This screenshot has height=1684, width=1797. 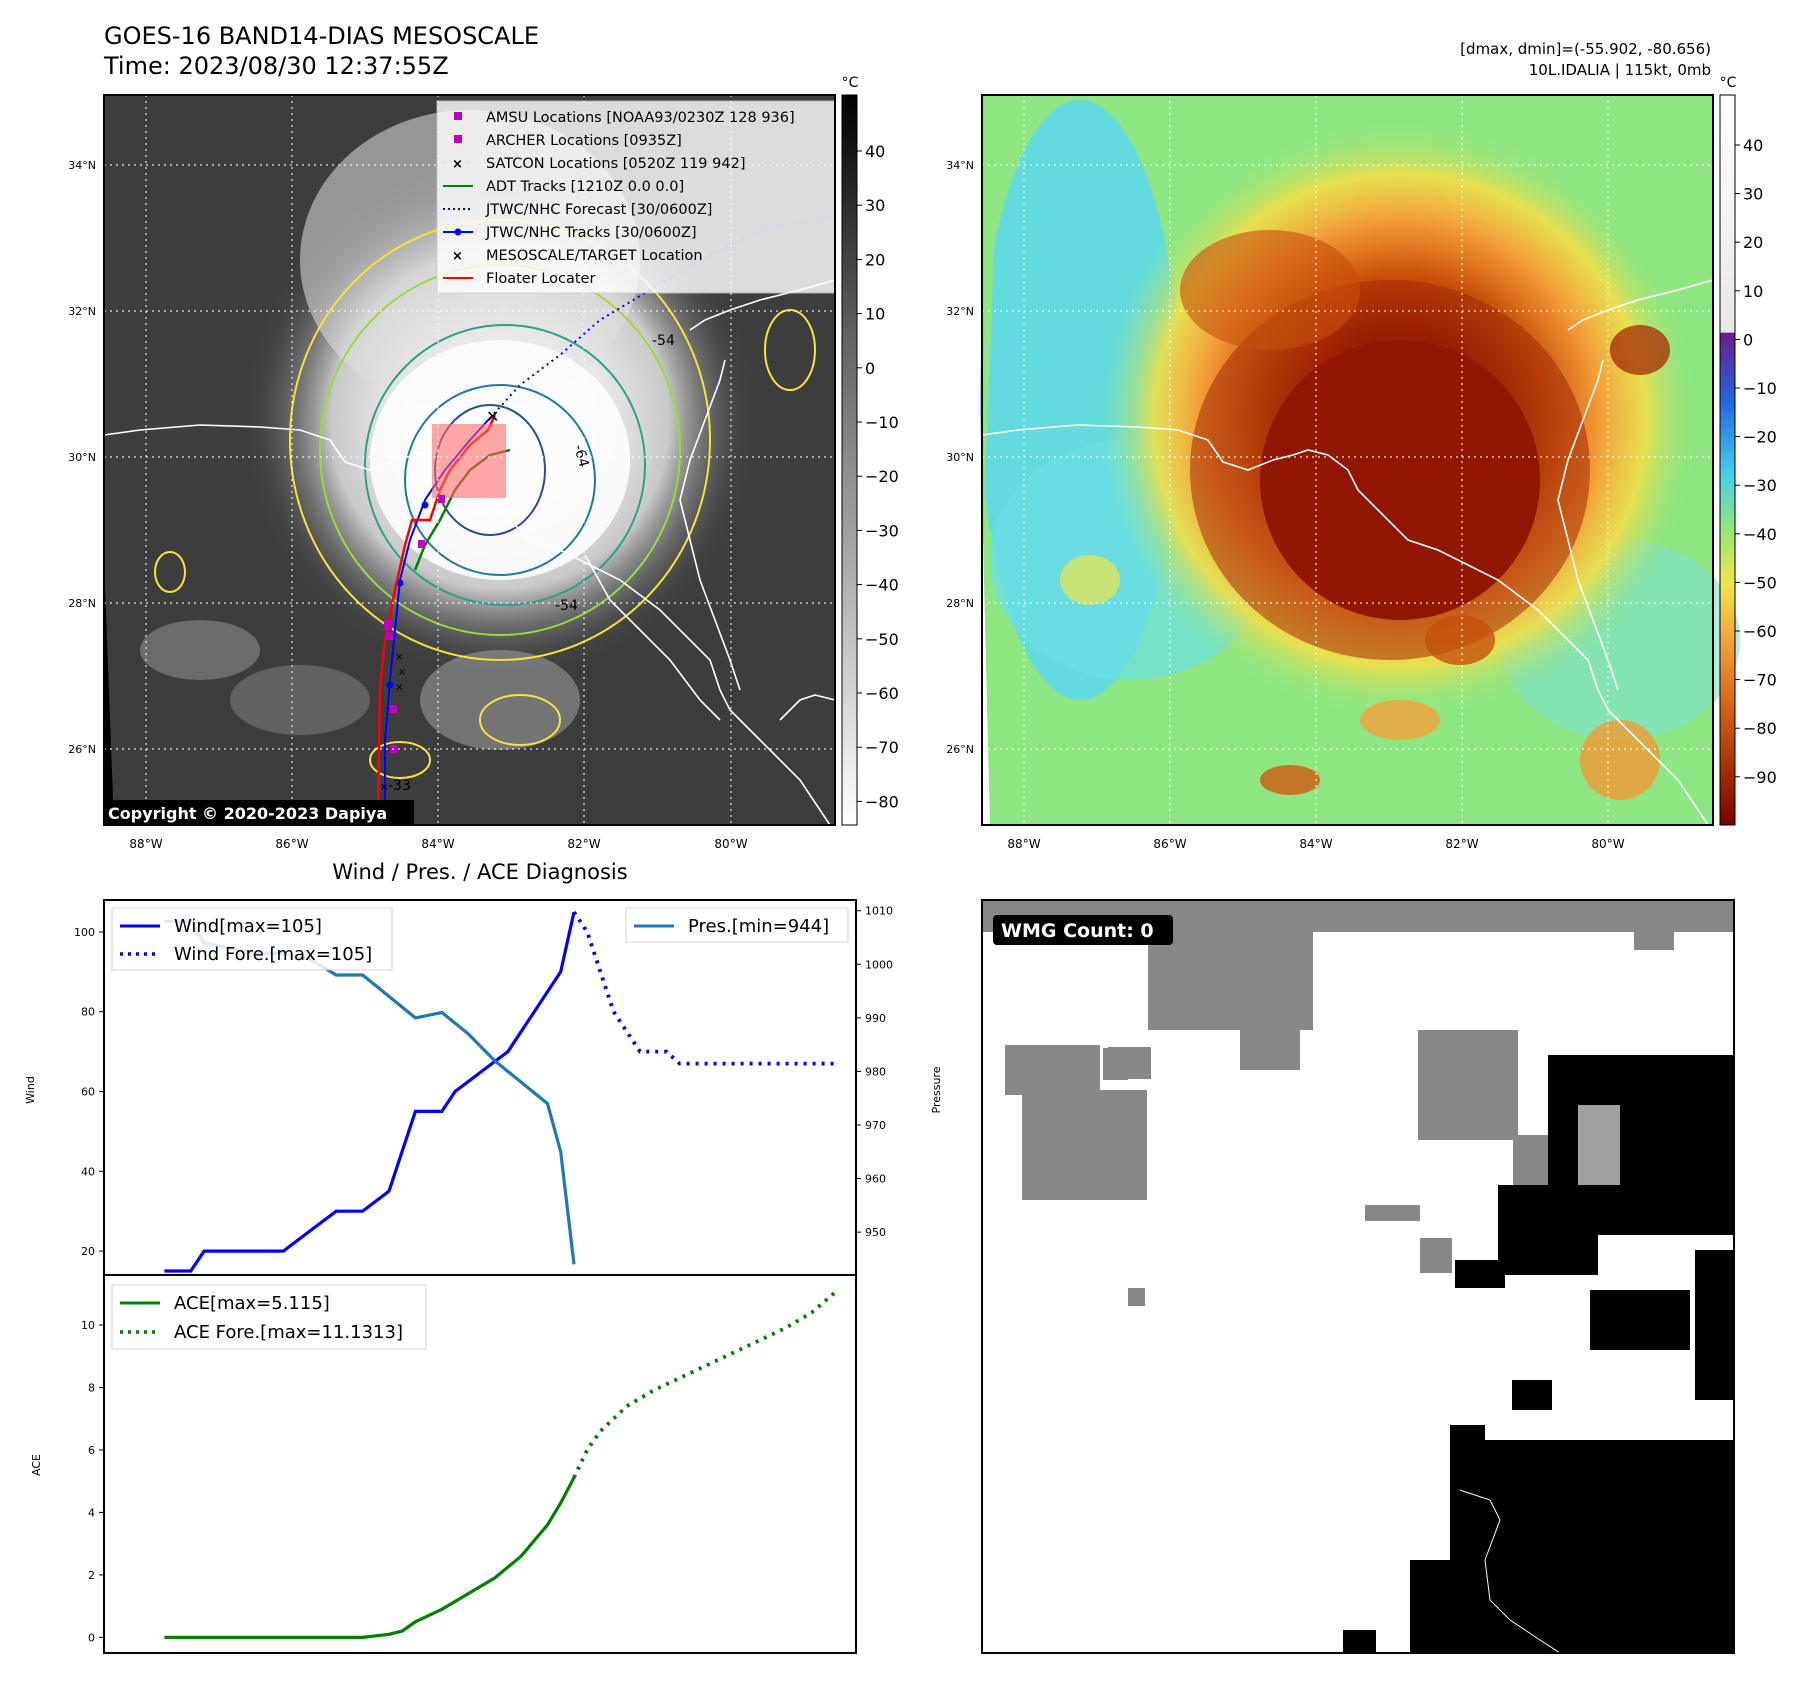 I want to click on pressure-tick: 980, so click(x=875, y=1071).